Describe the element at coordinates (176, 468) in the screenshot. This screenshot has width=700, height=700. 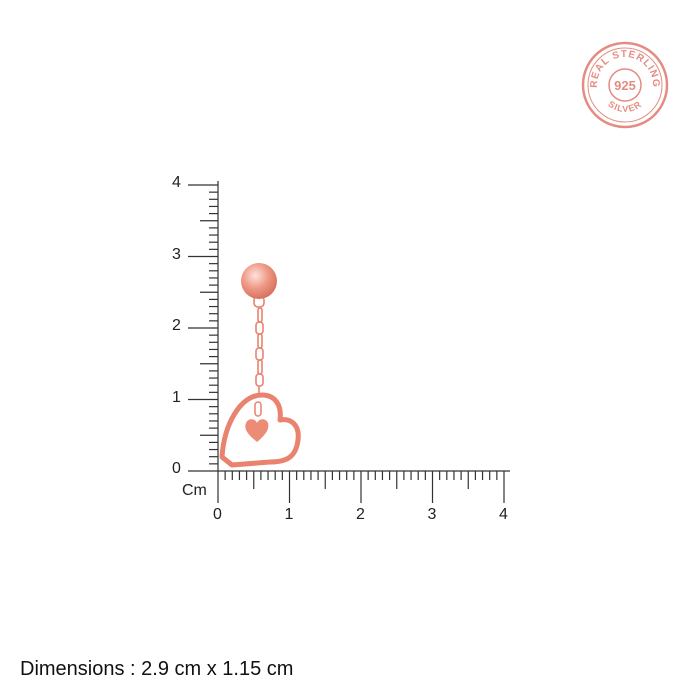
I see `y-tick-label: 0` at that location.